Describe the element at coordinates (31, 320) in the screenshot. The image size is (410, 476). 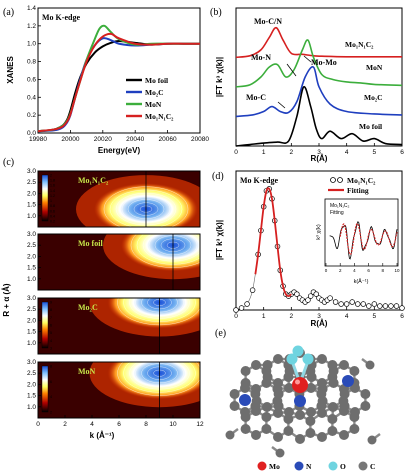
I see `c2-ytick-label: 2.0` at that location.